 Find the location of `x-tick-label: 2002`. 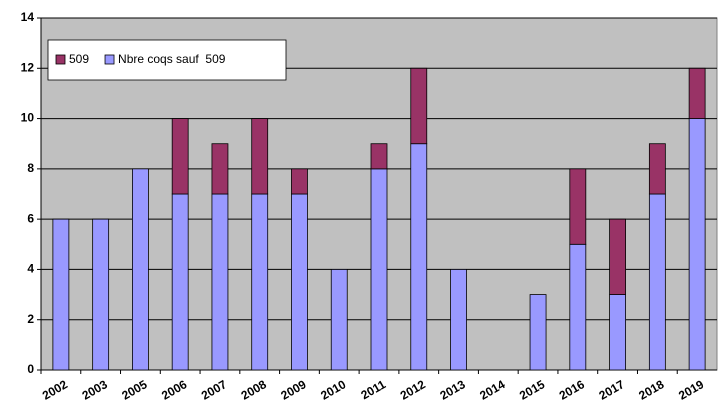

x-tick-label: 2002 is located at coordinates (55, 390).